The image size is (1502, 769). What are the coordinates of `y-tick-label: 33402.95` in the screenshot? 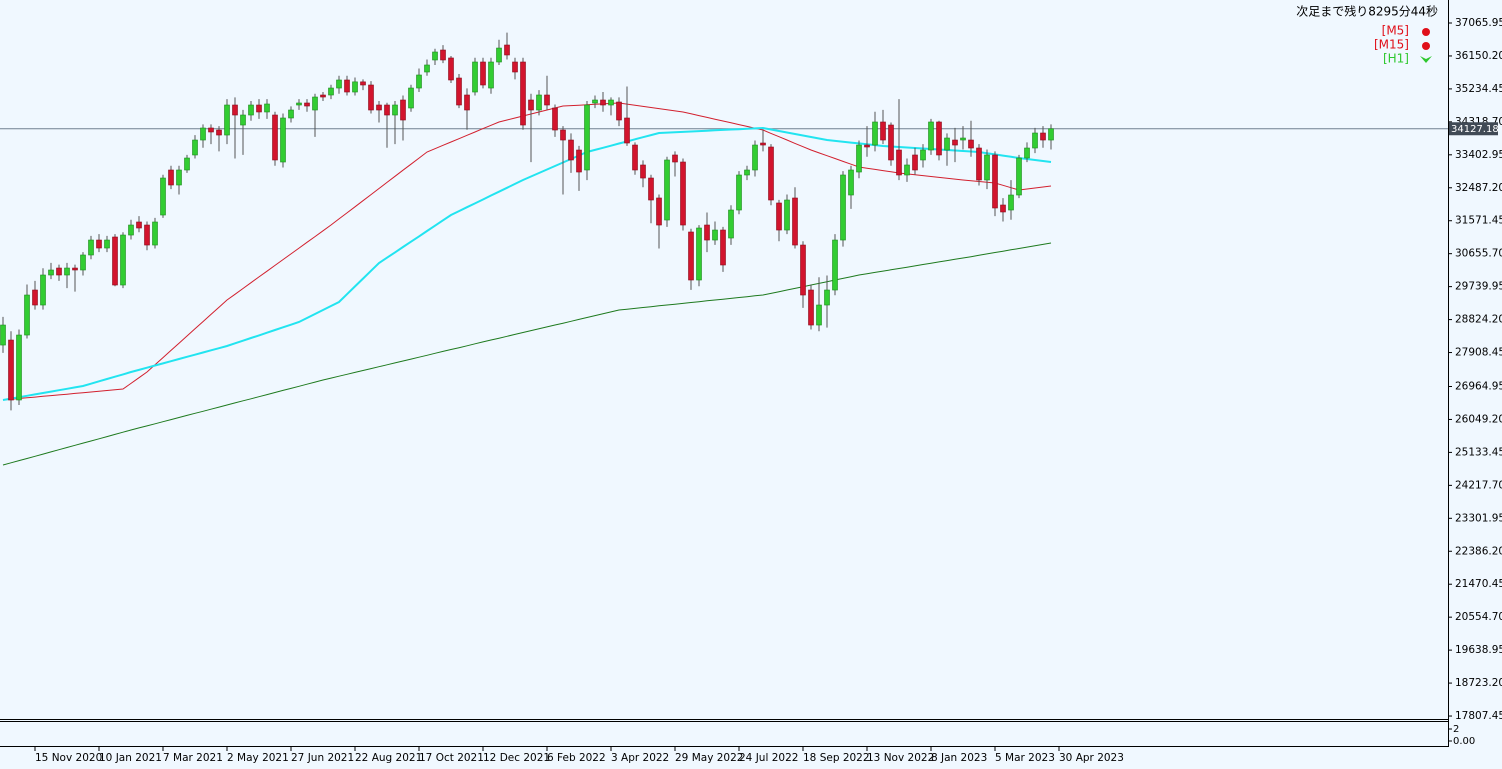 It's located at (1478, 155).